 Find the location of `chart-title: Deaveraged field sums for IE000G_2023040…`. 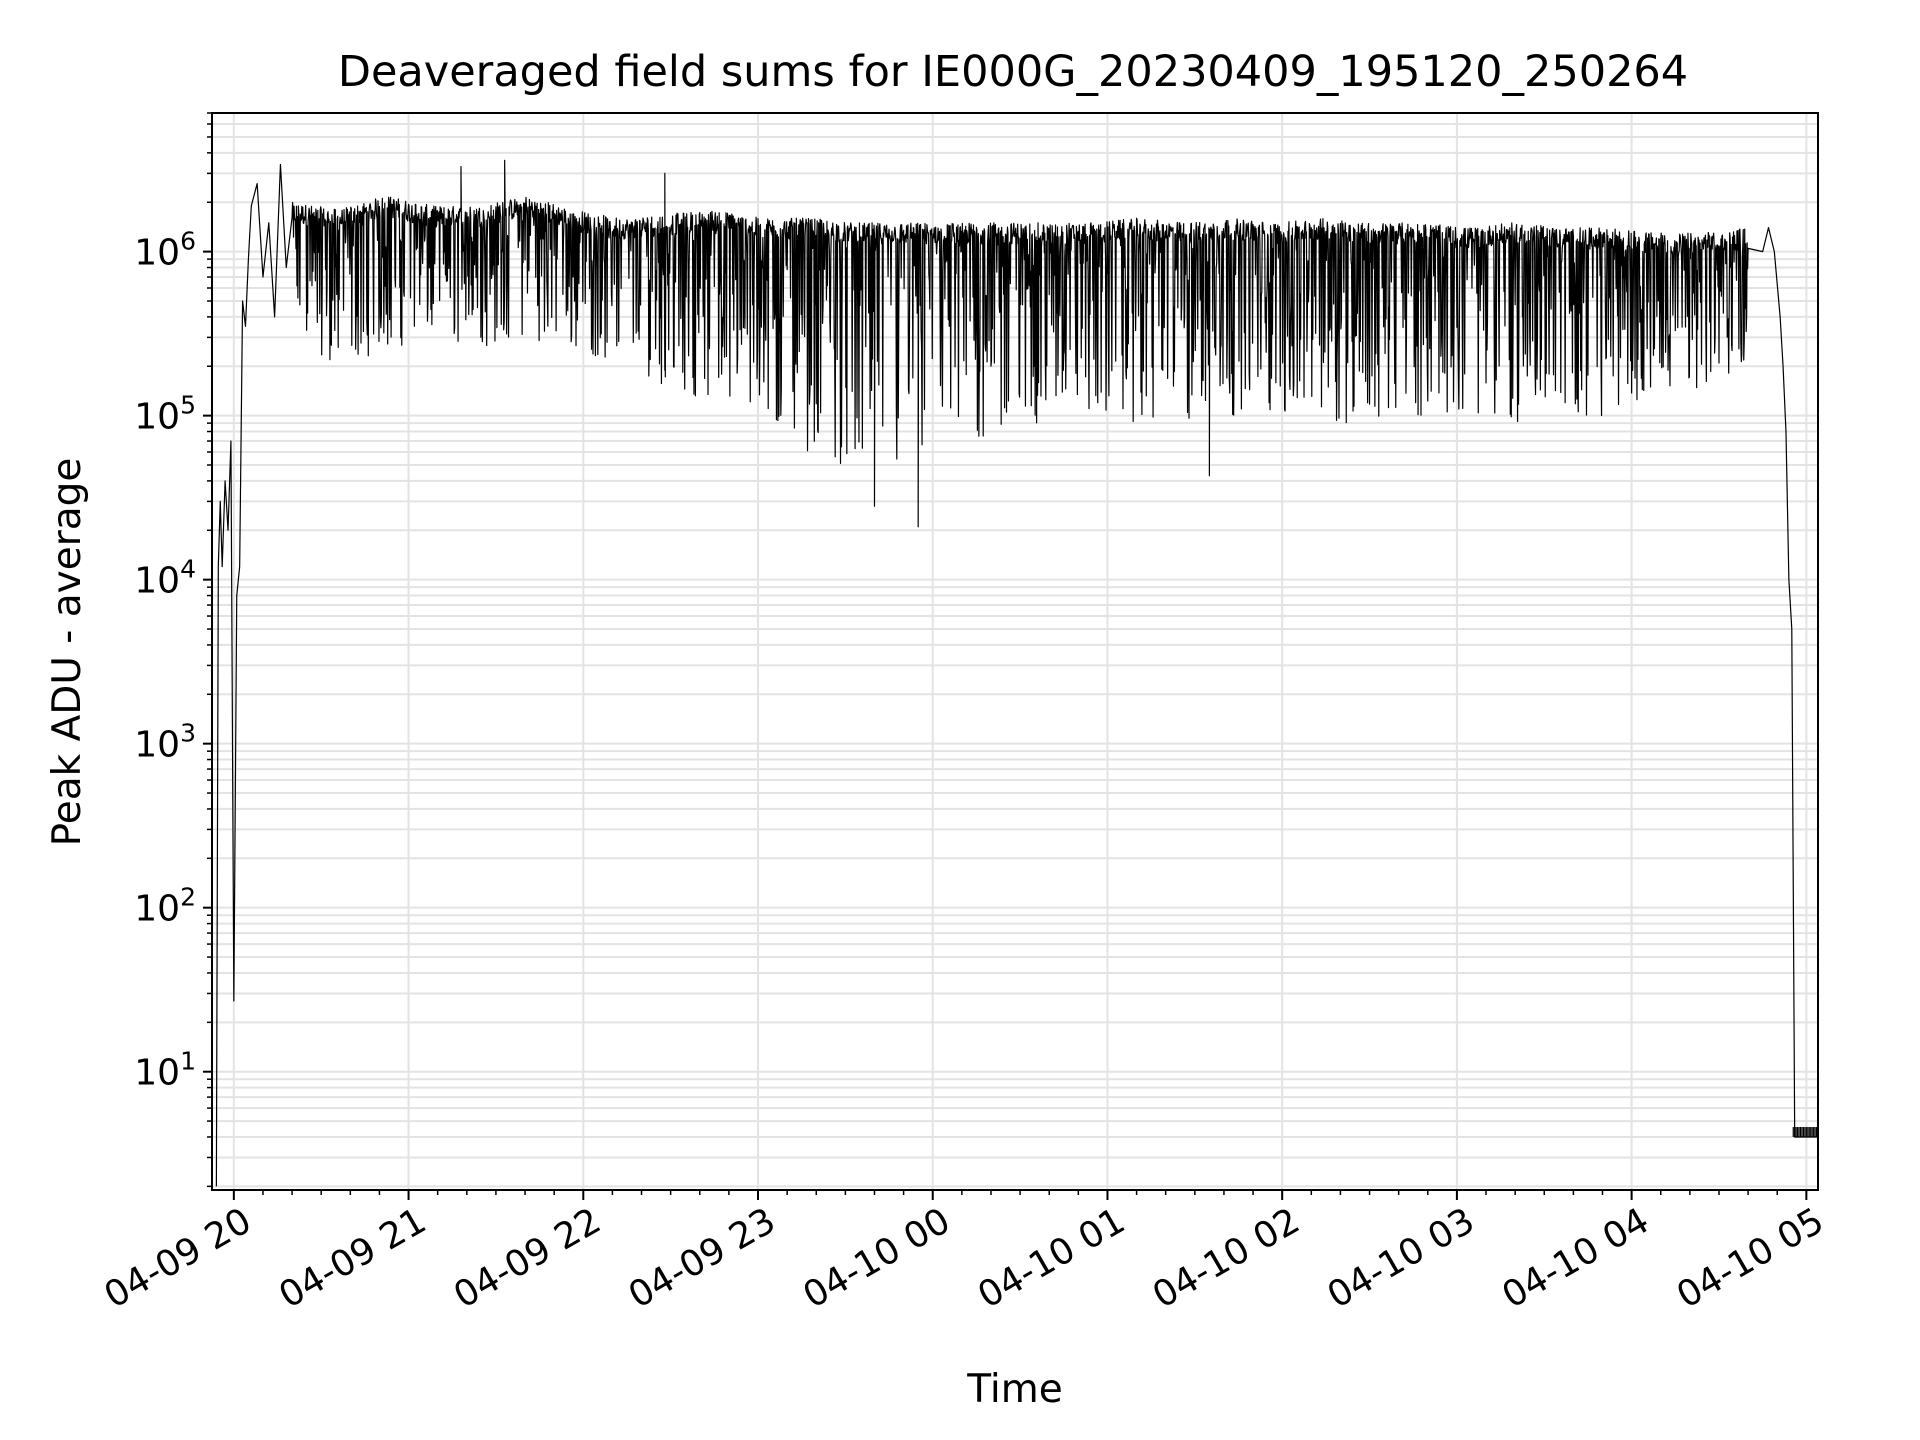

chart-title: Deaveraged field sums for IE000G_2023040… is located at coordinates (1013, 72).